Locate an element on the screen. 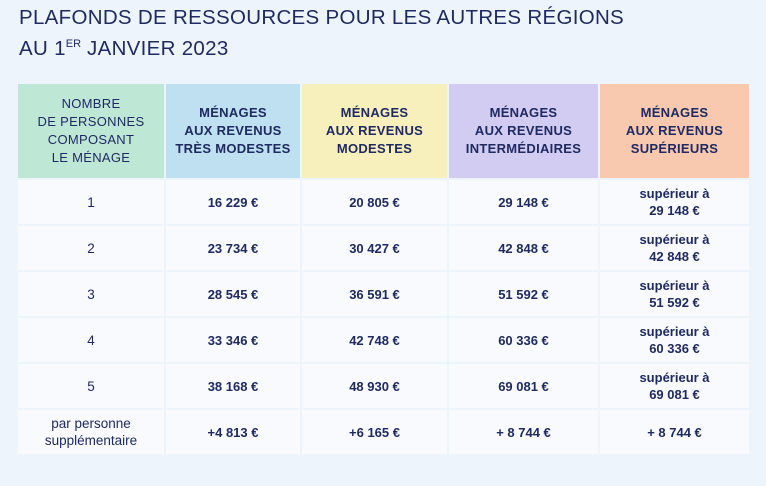 The image size is (766, 486). cell-intermediaires: 42 848 € is located at coordinates (523, 248).